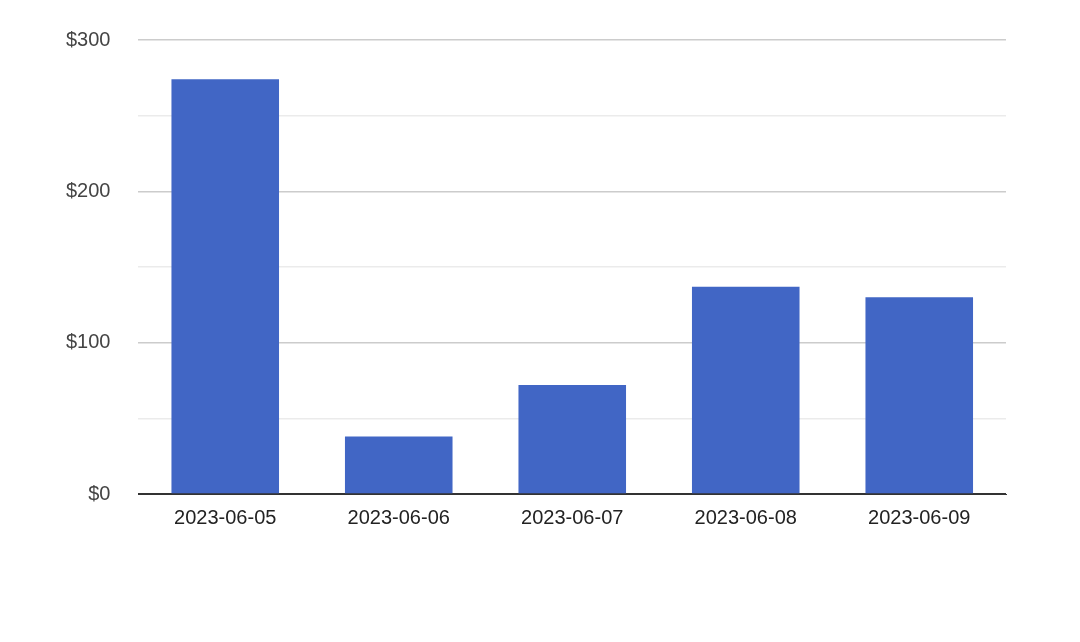 This screenshot has width=1080, height=642. What do you see at coordinates (572, 516) in the screenshot?
I see `x-tick-label: 2023-06-07` at bounding box center [572, 516].